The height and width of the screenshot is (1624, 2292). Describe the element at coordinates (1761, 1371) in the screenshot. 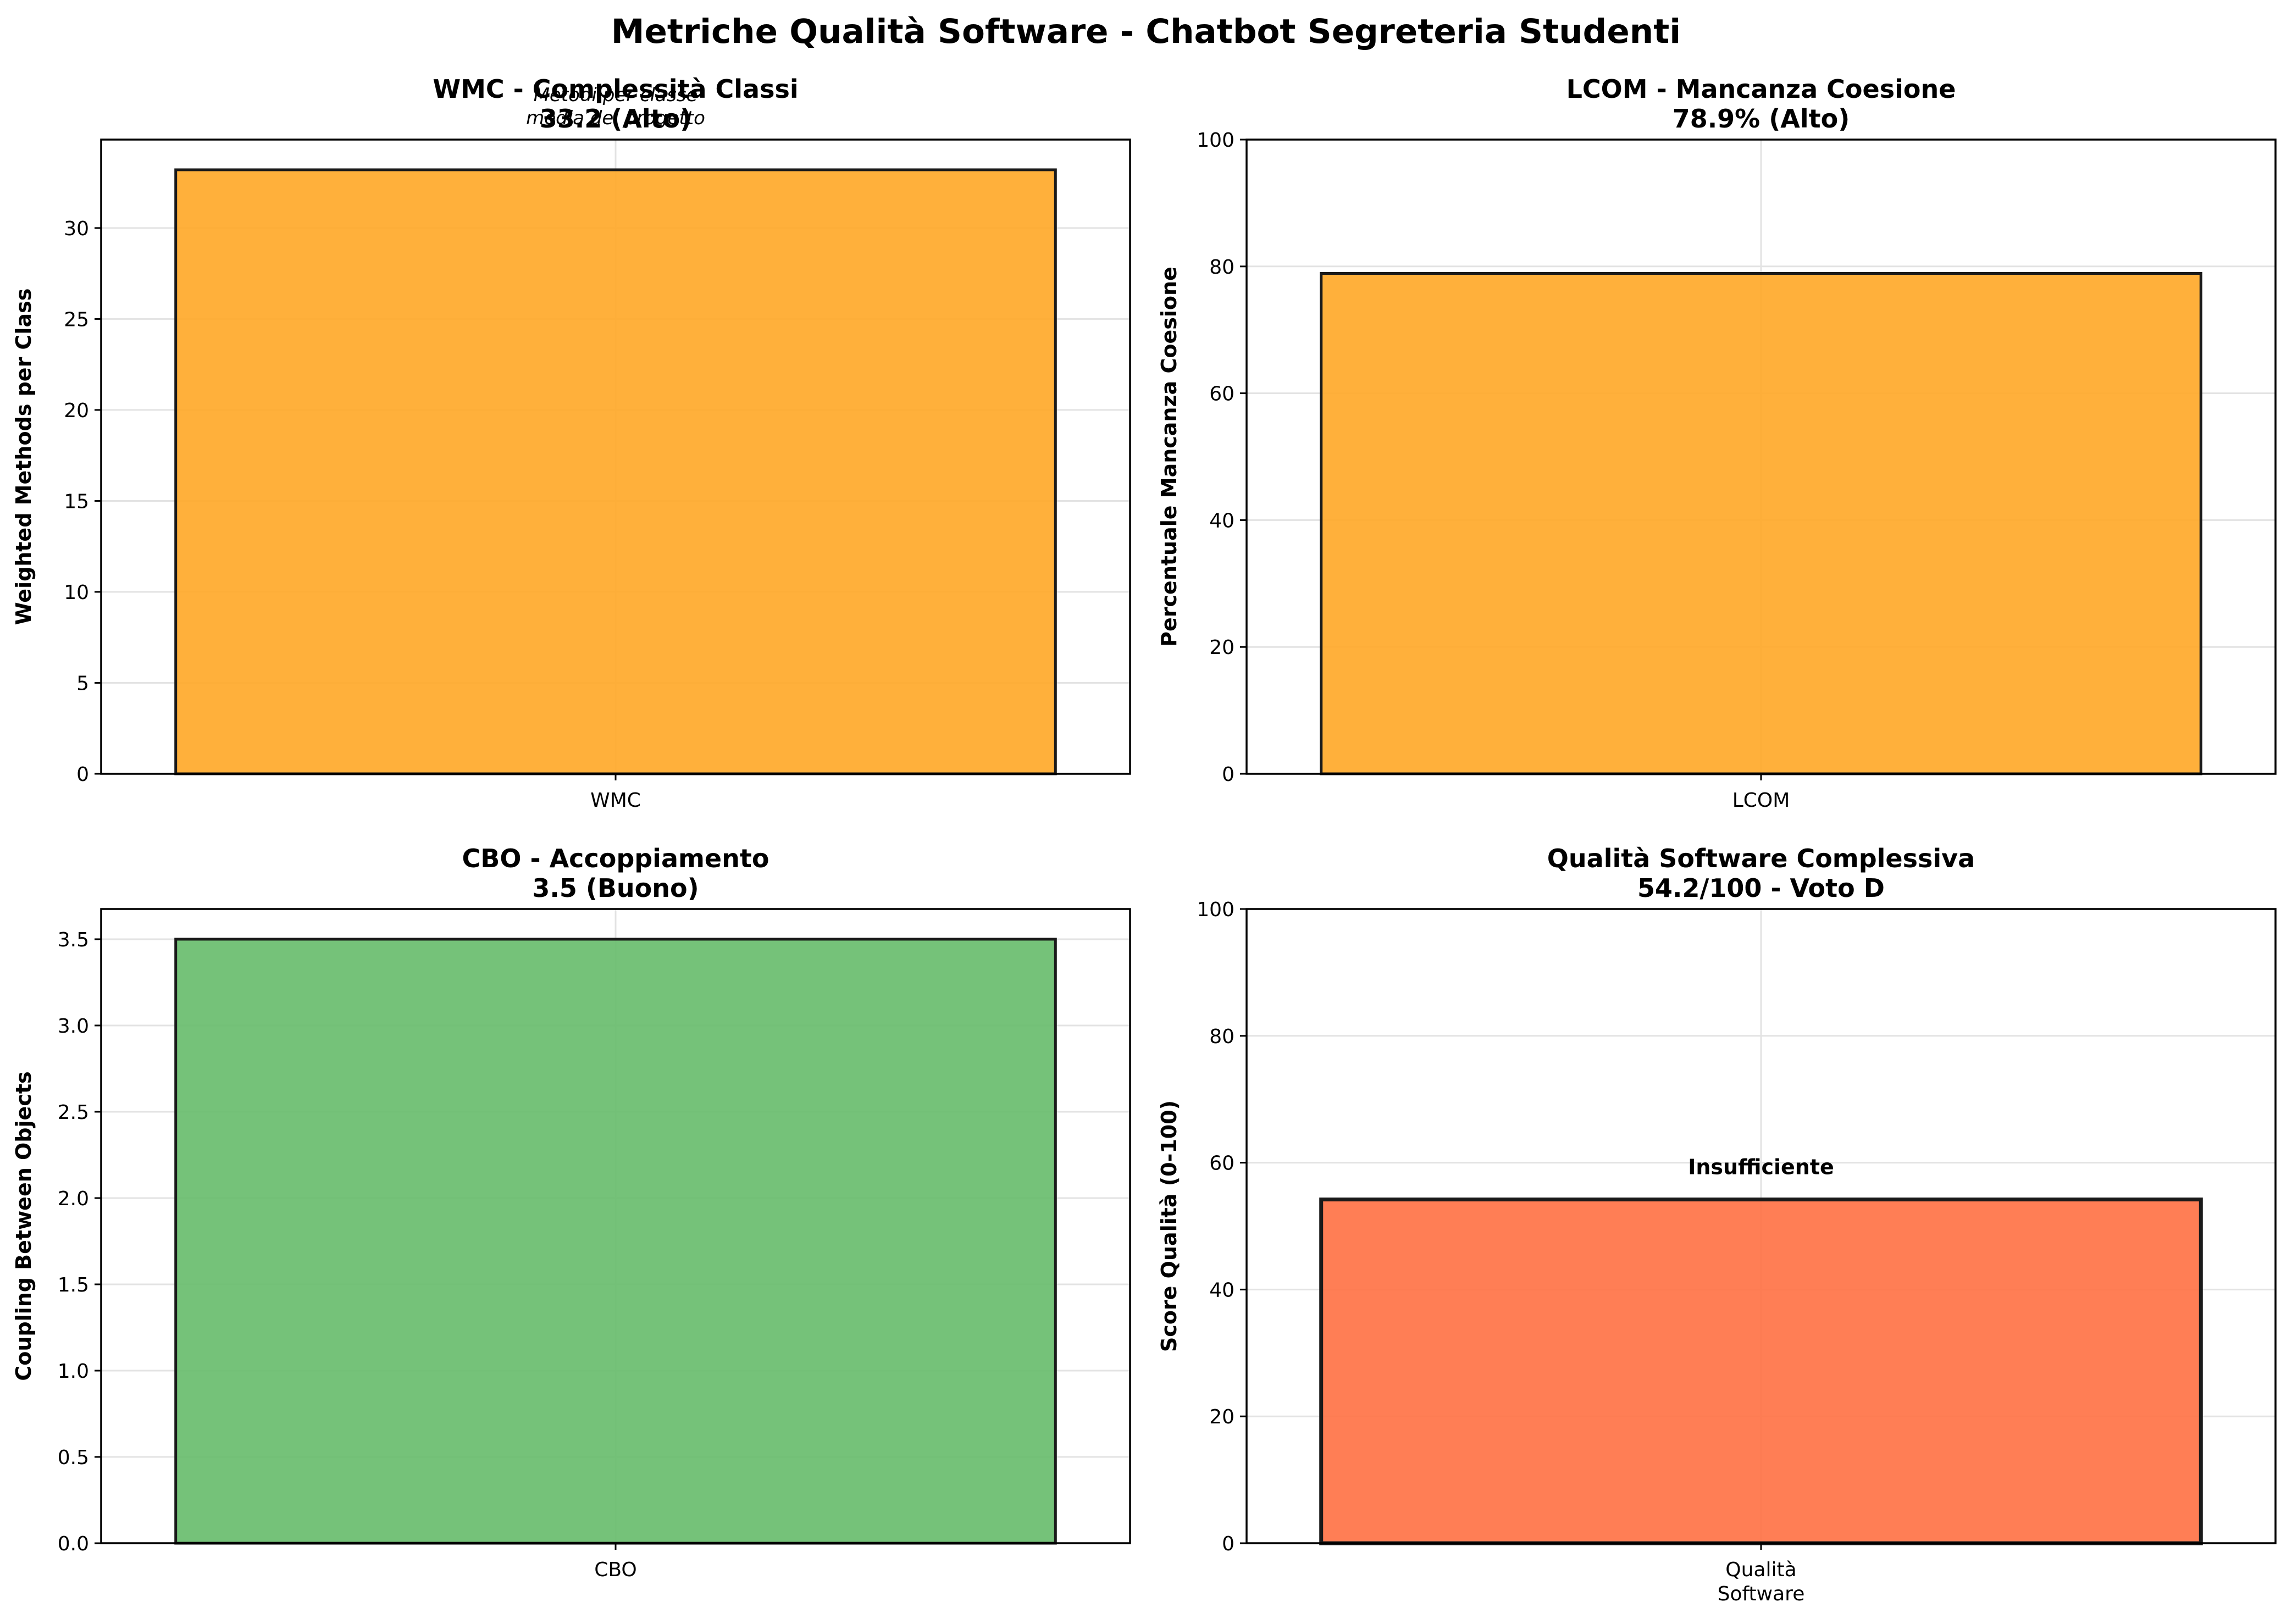

I see `bar-qualit` at that location.